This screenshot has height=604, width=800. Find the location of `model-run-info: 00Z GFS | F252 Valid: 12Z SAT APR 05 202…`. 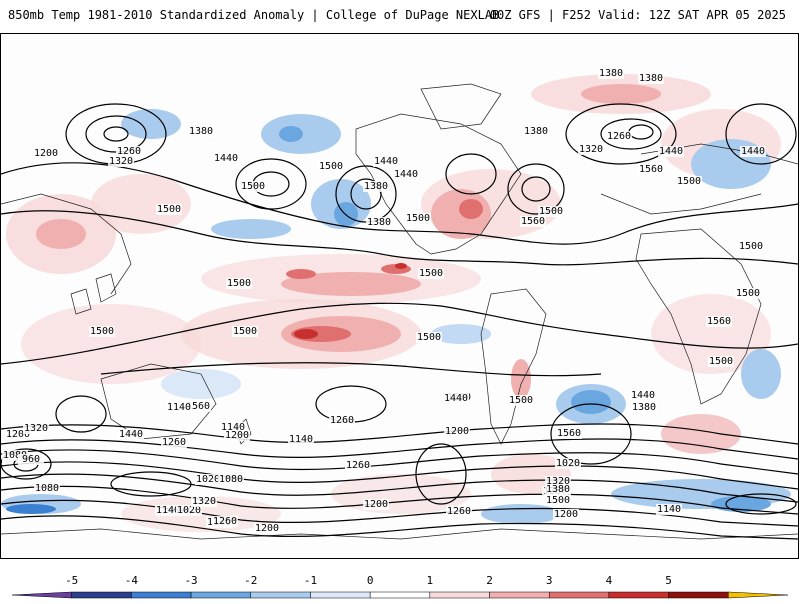

model-run-info: 00Z GFS | F252 Valid: 12Z SAT APR 05 202… is located at coordinates (637, 15).